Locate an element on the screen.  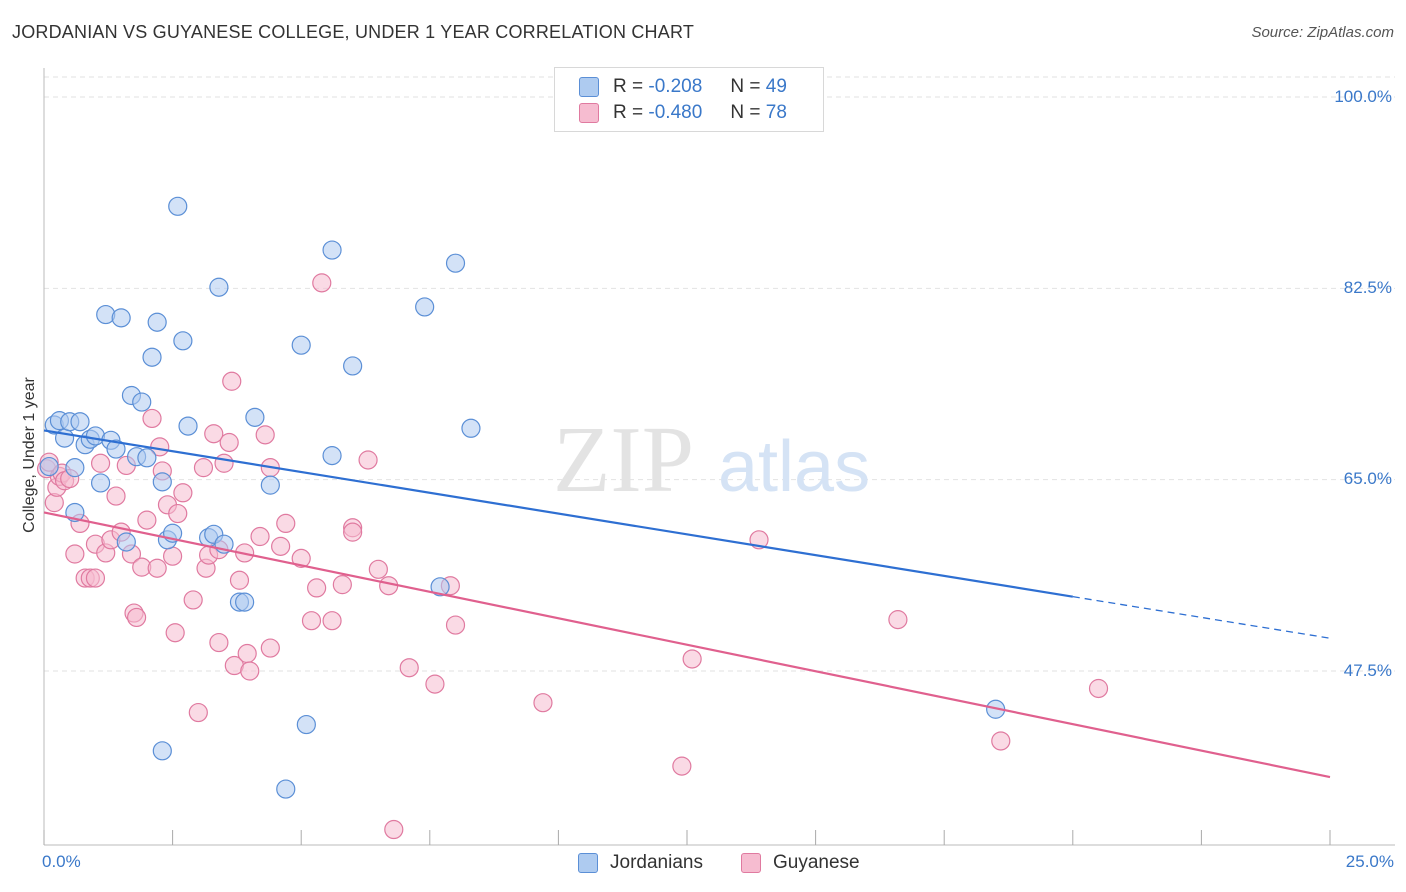
chart-source: Source: ZipAtlas.com is located at coordinates (1322, 32).